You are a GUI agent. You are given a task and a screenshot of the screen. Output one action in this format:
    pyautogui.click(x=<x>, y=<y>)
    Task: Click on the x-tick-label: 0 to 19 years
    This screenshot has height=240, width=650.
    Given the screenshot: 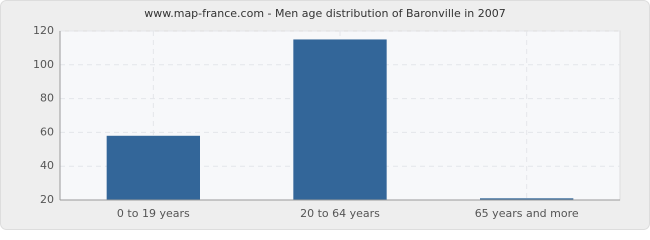 What is the action you would take?
    pyautogui.click(x=153, y=213)
    